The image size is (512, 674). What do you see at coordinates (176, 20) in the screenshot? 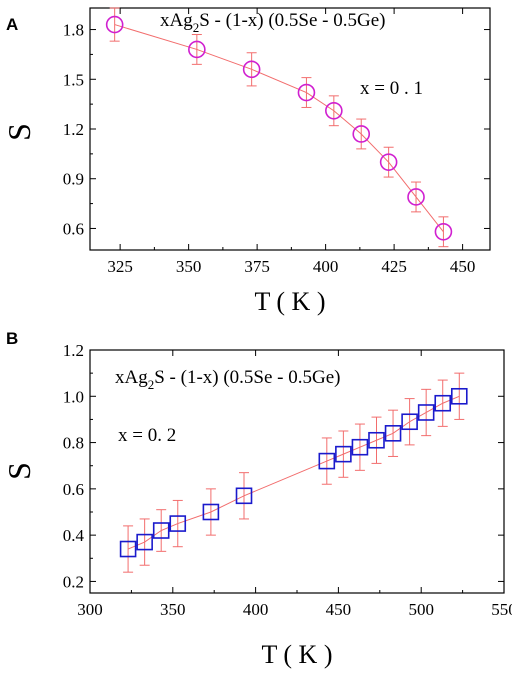
I see `panel-a-title-pre: xAg` at bounding box center [176, 20].